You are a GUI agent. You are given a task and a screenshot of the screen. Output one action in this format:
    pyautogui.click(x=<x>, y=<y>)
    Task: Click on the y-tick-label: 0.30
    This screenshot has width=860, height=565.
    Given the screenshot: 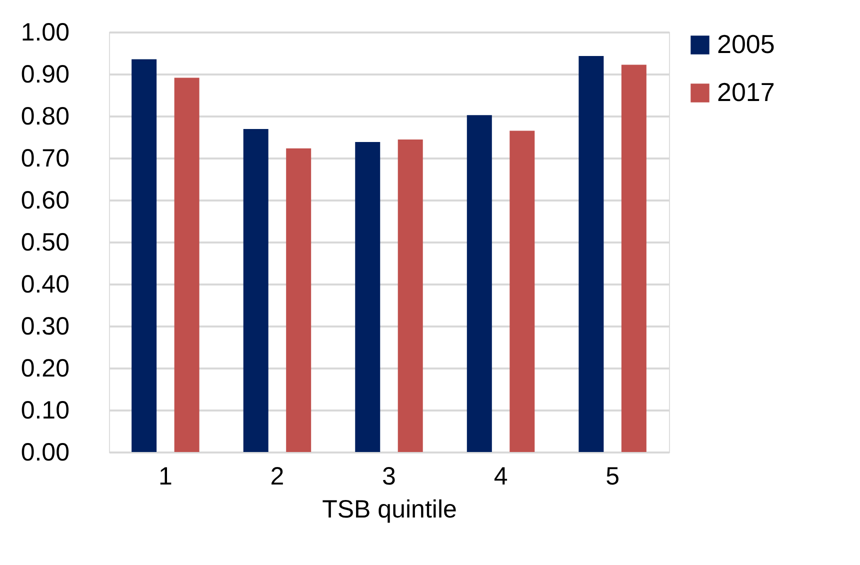 What is the action you would take?
    pyautogui.click(x=45, y=326)
    